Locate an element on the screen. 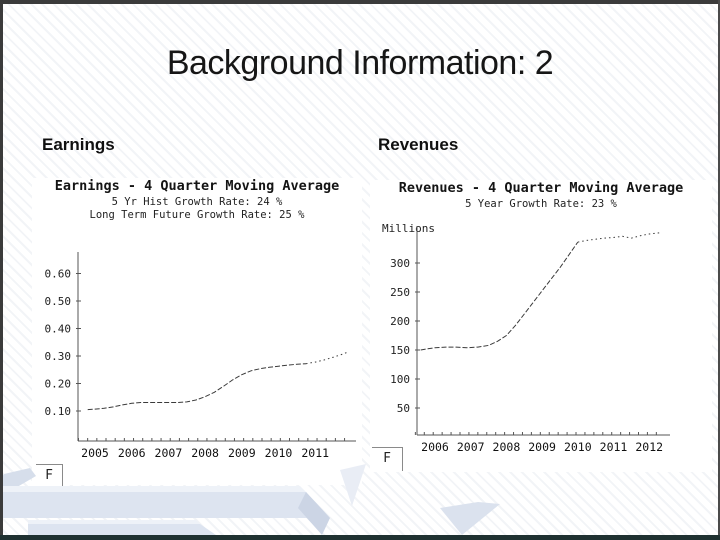 The height and width of the screenshot is (540, 720). chart-subtitle: 5 Year Growth Rate: 23 % is located at coordinates (541, 204).